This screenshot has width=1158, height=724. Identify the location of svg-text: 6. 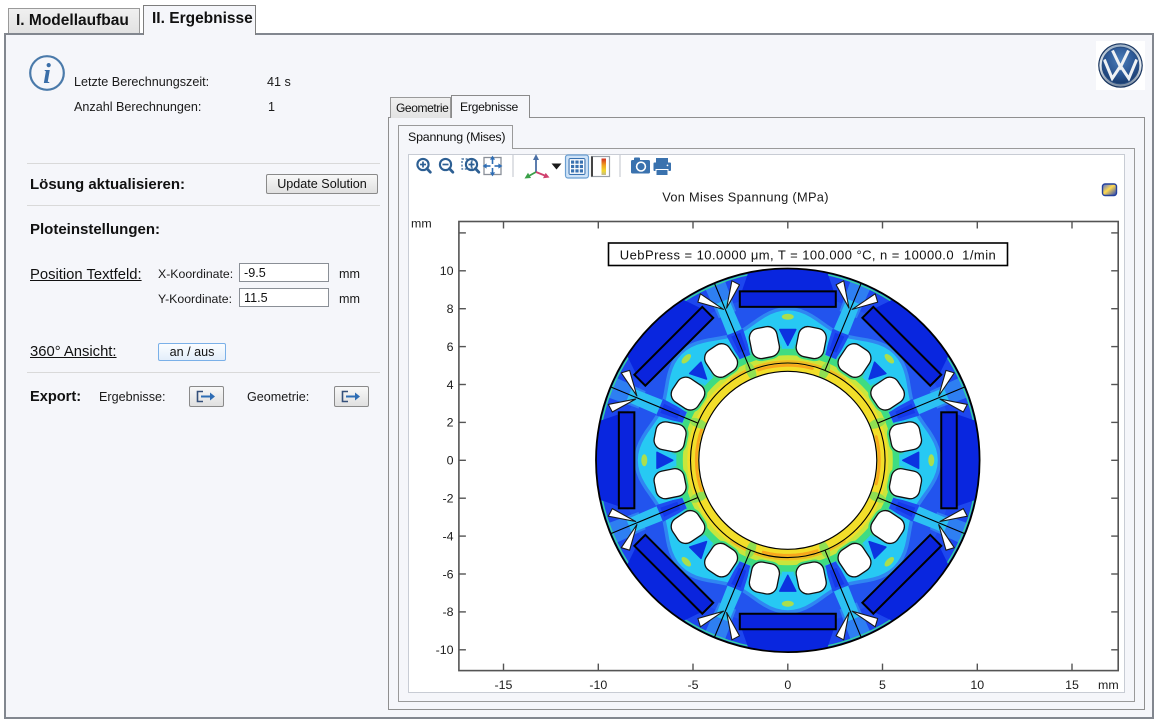
(450, 347).